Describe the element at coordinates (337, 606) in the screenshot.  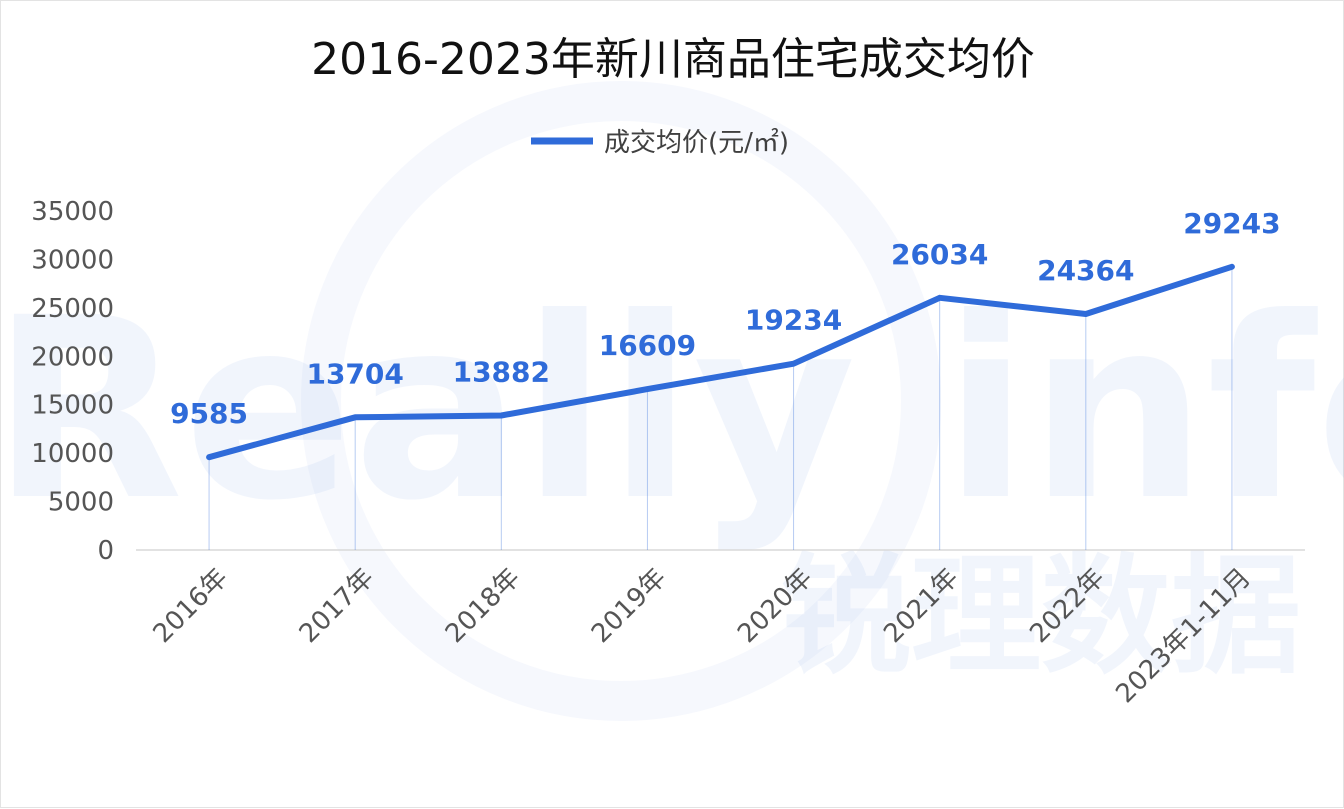
I see `x-tick-label: 2017年` at that location.